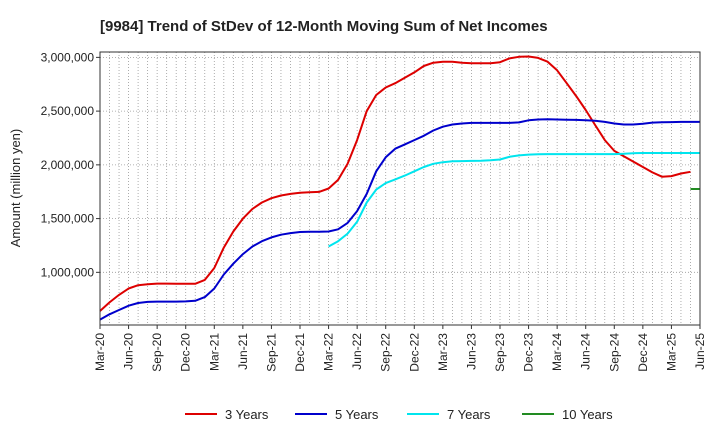 This screenshot has height=440, width=720. Describe the element at coordinates (214, 352) in the screenshot. I see `x-tick-label: Mar-21` at that location.